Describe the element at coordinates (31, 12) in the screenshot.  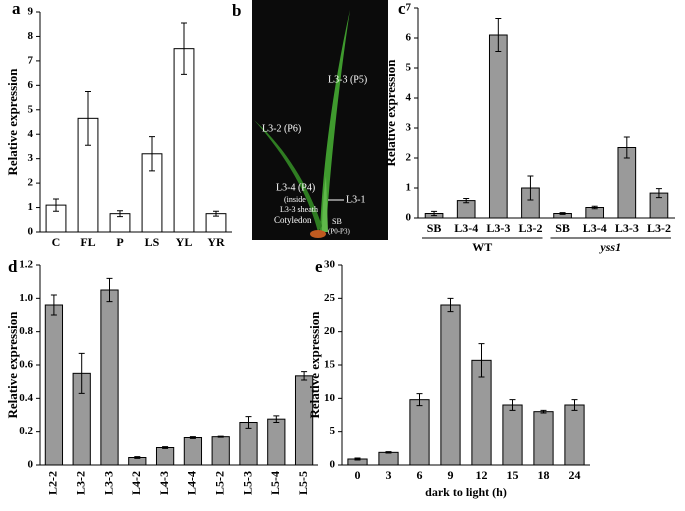
I see `y-tick-label: 9` at that location.